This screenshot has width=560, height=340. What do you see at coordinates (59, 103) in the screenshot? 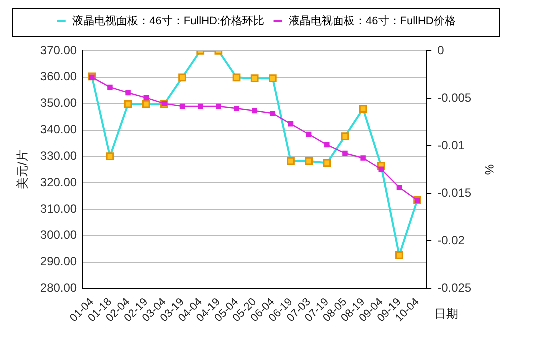
I see `y-tick-label: 350.00` at bounding box center [59, 103].